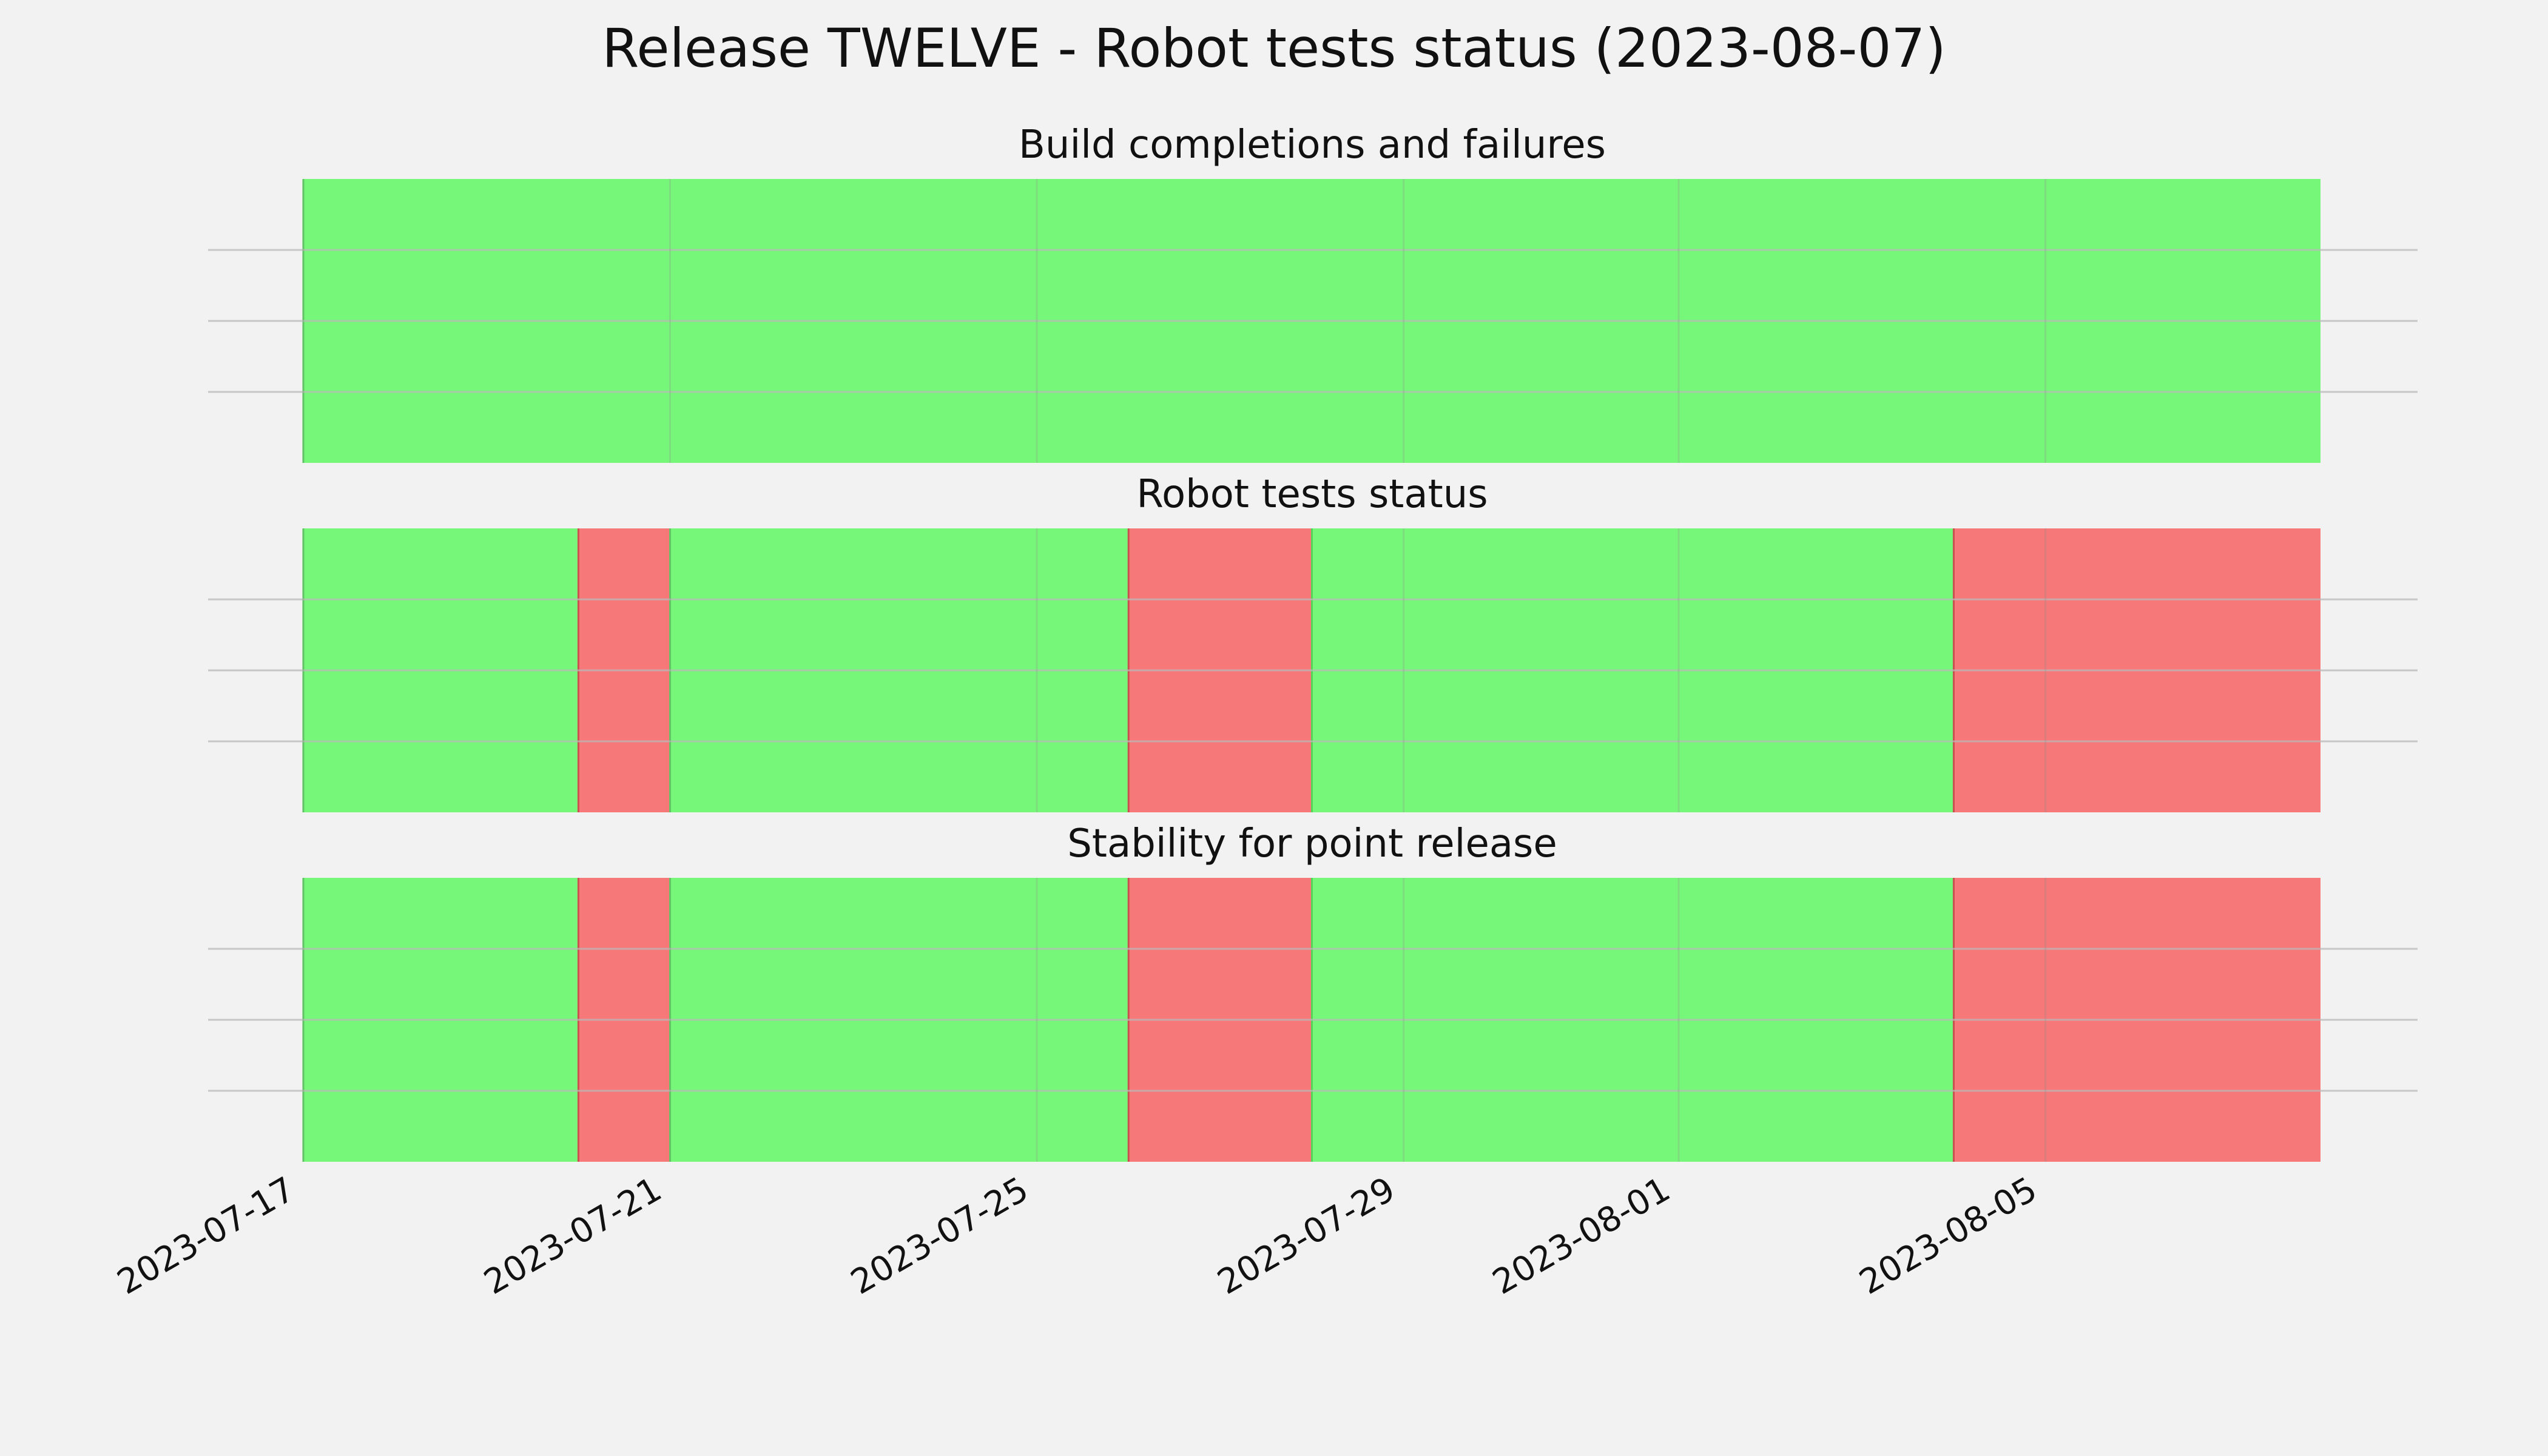 The width and height of the screenshot is (2548, 1456). What do you see at coordinates (1312, 145) in the screenshot?
I see `panel-title: Build completions and failures` at bounding box center [1312, 145].